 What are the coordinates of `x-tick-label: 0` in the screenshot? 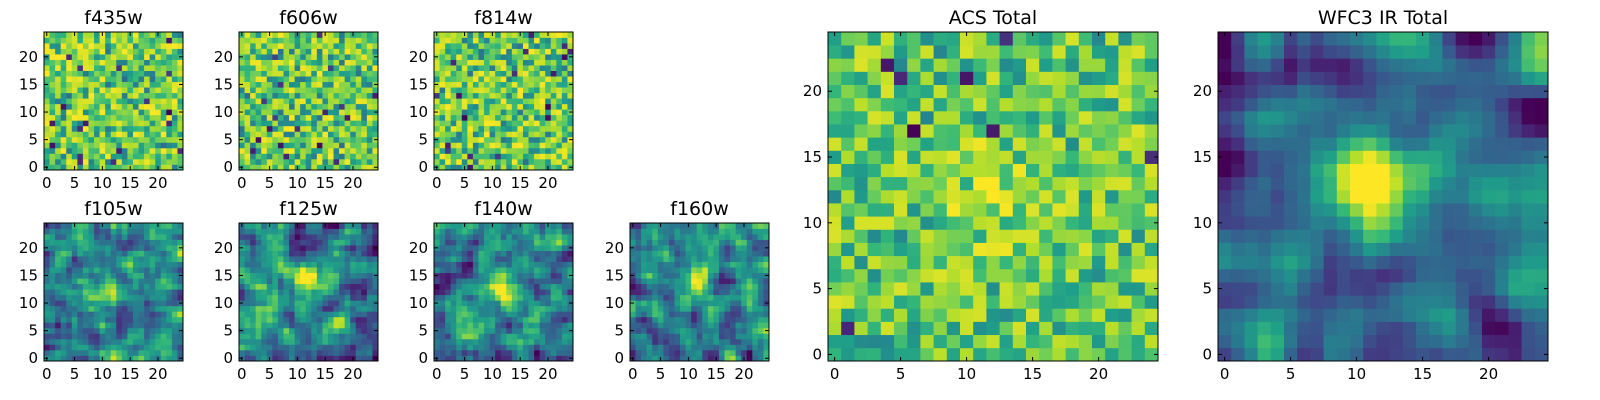 It's located at (437, 183).